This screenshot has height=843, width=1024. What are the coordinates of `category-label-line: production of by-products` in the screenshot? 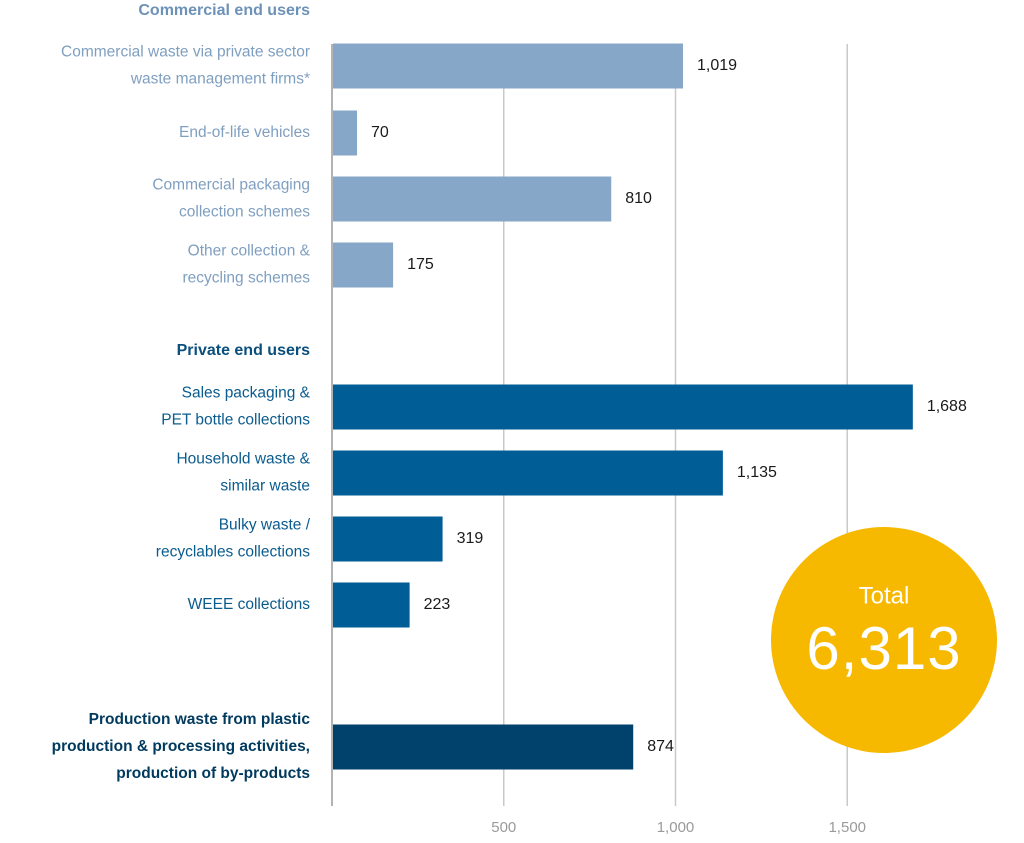 It's located at (213, 773).